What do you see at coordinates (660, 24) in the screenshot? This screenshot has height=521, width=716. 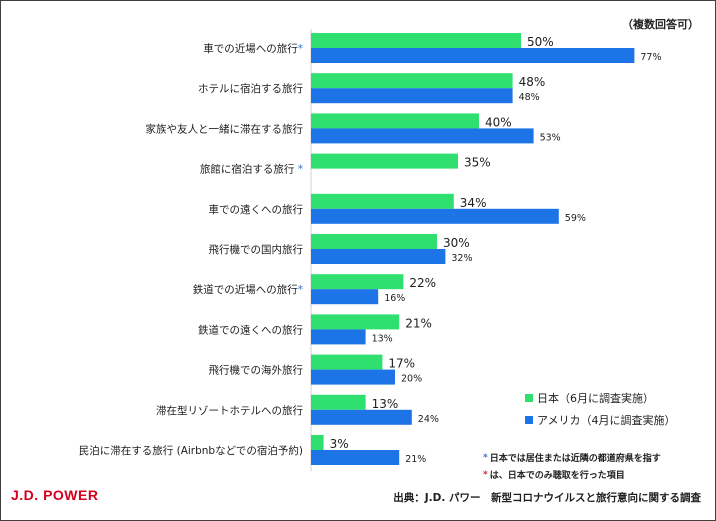 I see `multiple-answers-note: （複数回答可）` at bounding box center [660, 24].